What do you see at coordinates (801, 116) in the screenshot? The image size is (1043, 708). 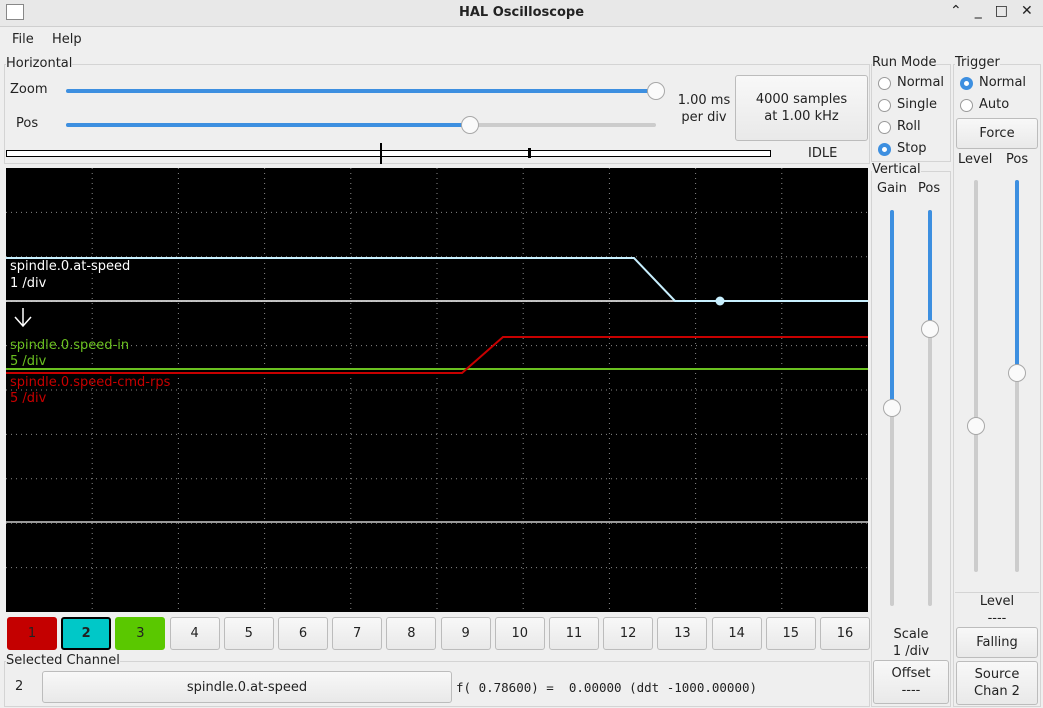 I see `button-line: at 1.00 kHz` at bounding box center [801, 116].